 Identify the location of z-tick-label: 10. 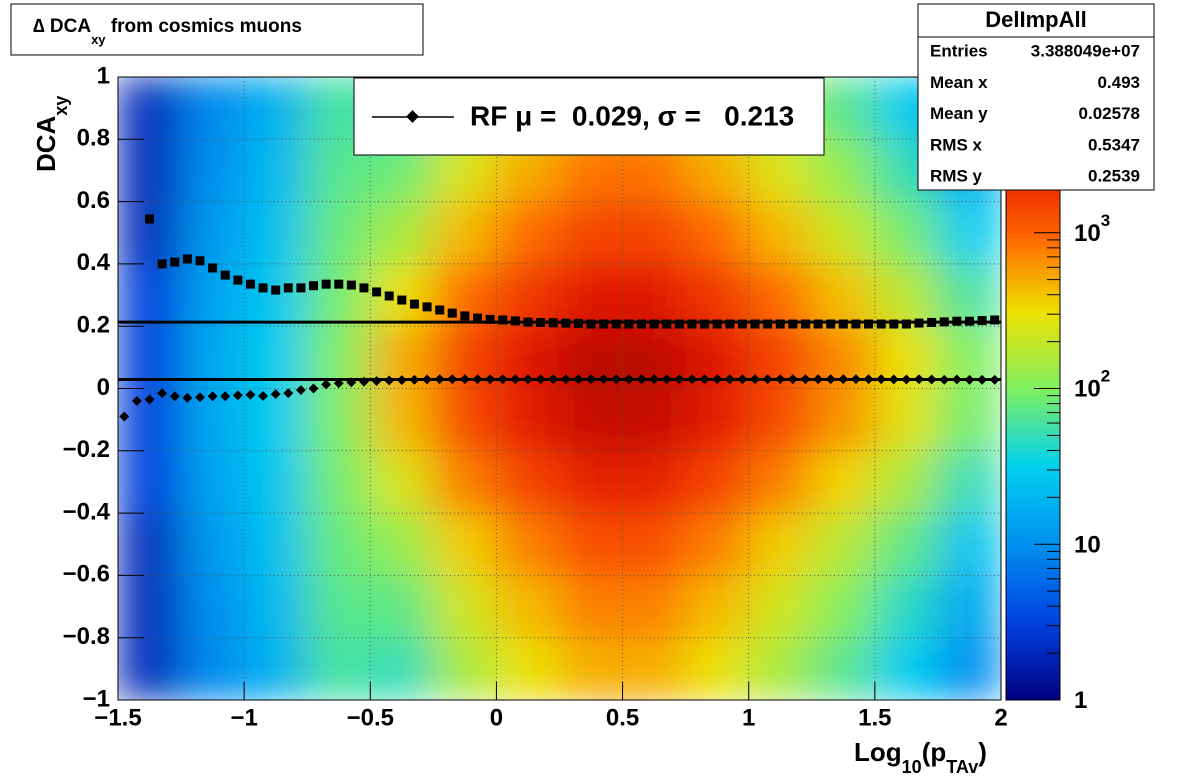
(1087, 545).